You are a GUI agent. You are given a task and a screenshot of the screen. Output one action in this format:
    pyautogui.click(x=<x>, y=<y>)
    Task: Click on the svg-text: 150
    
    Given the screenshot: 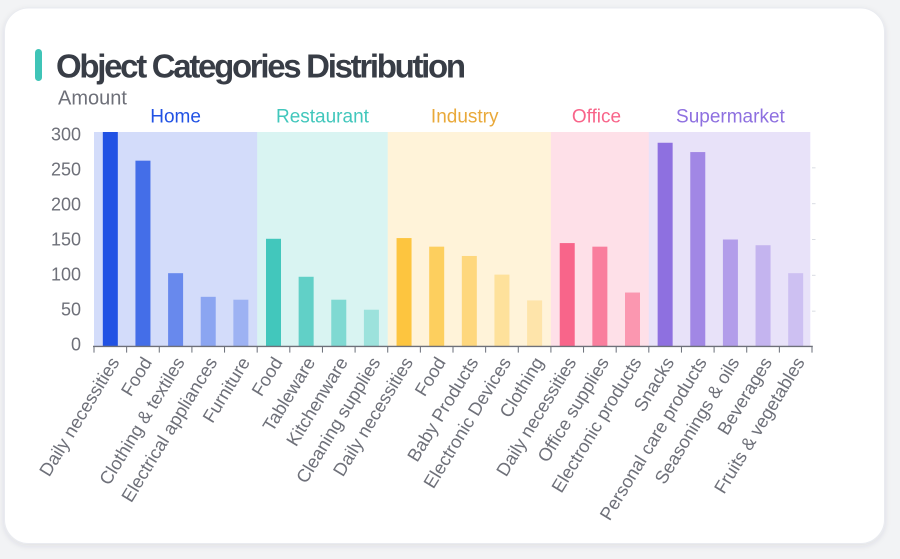 What is the action you would take?
    pyautogui.click(x=66, y=239)
    